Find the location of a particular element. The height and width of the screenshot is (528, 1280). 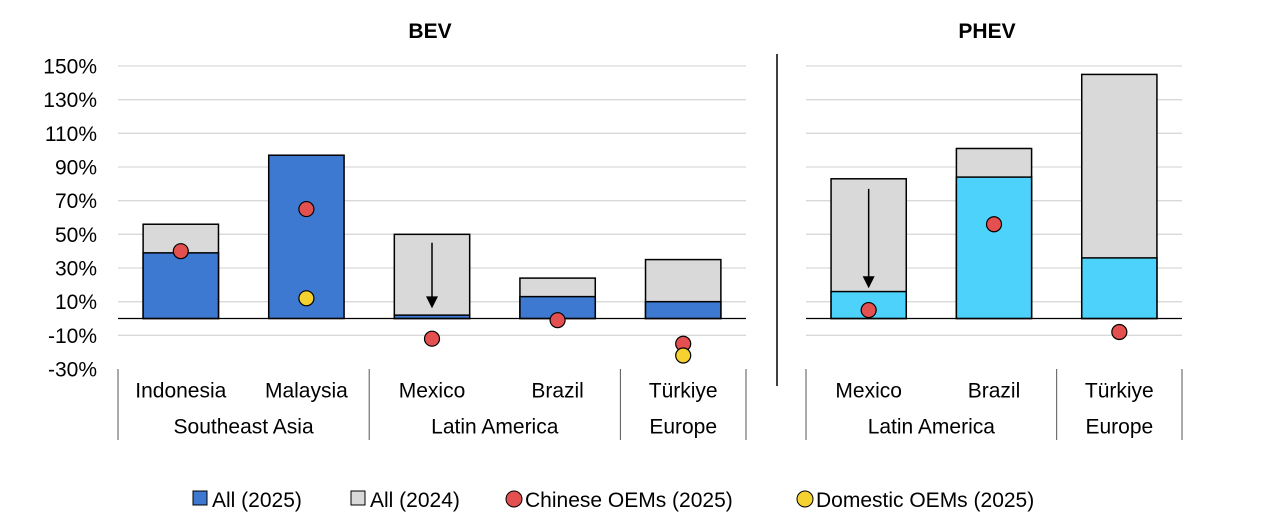

y-tick-label: 10% is located at coordinates (76, 302).